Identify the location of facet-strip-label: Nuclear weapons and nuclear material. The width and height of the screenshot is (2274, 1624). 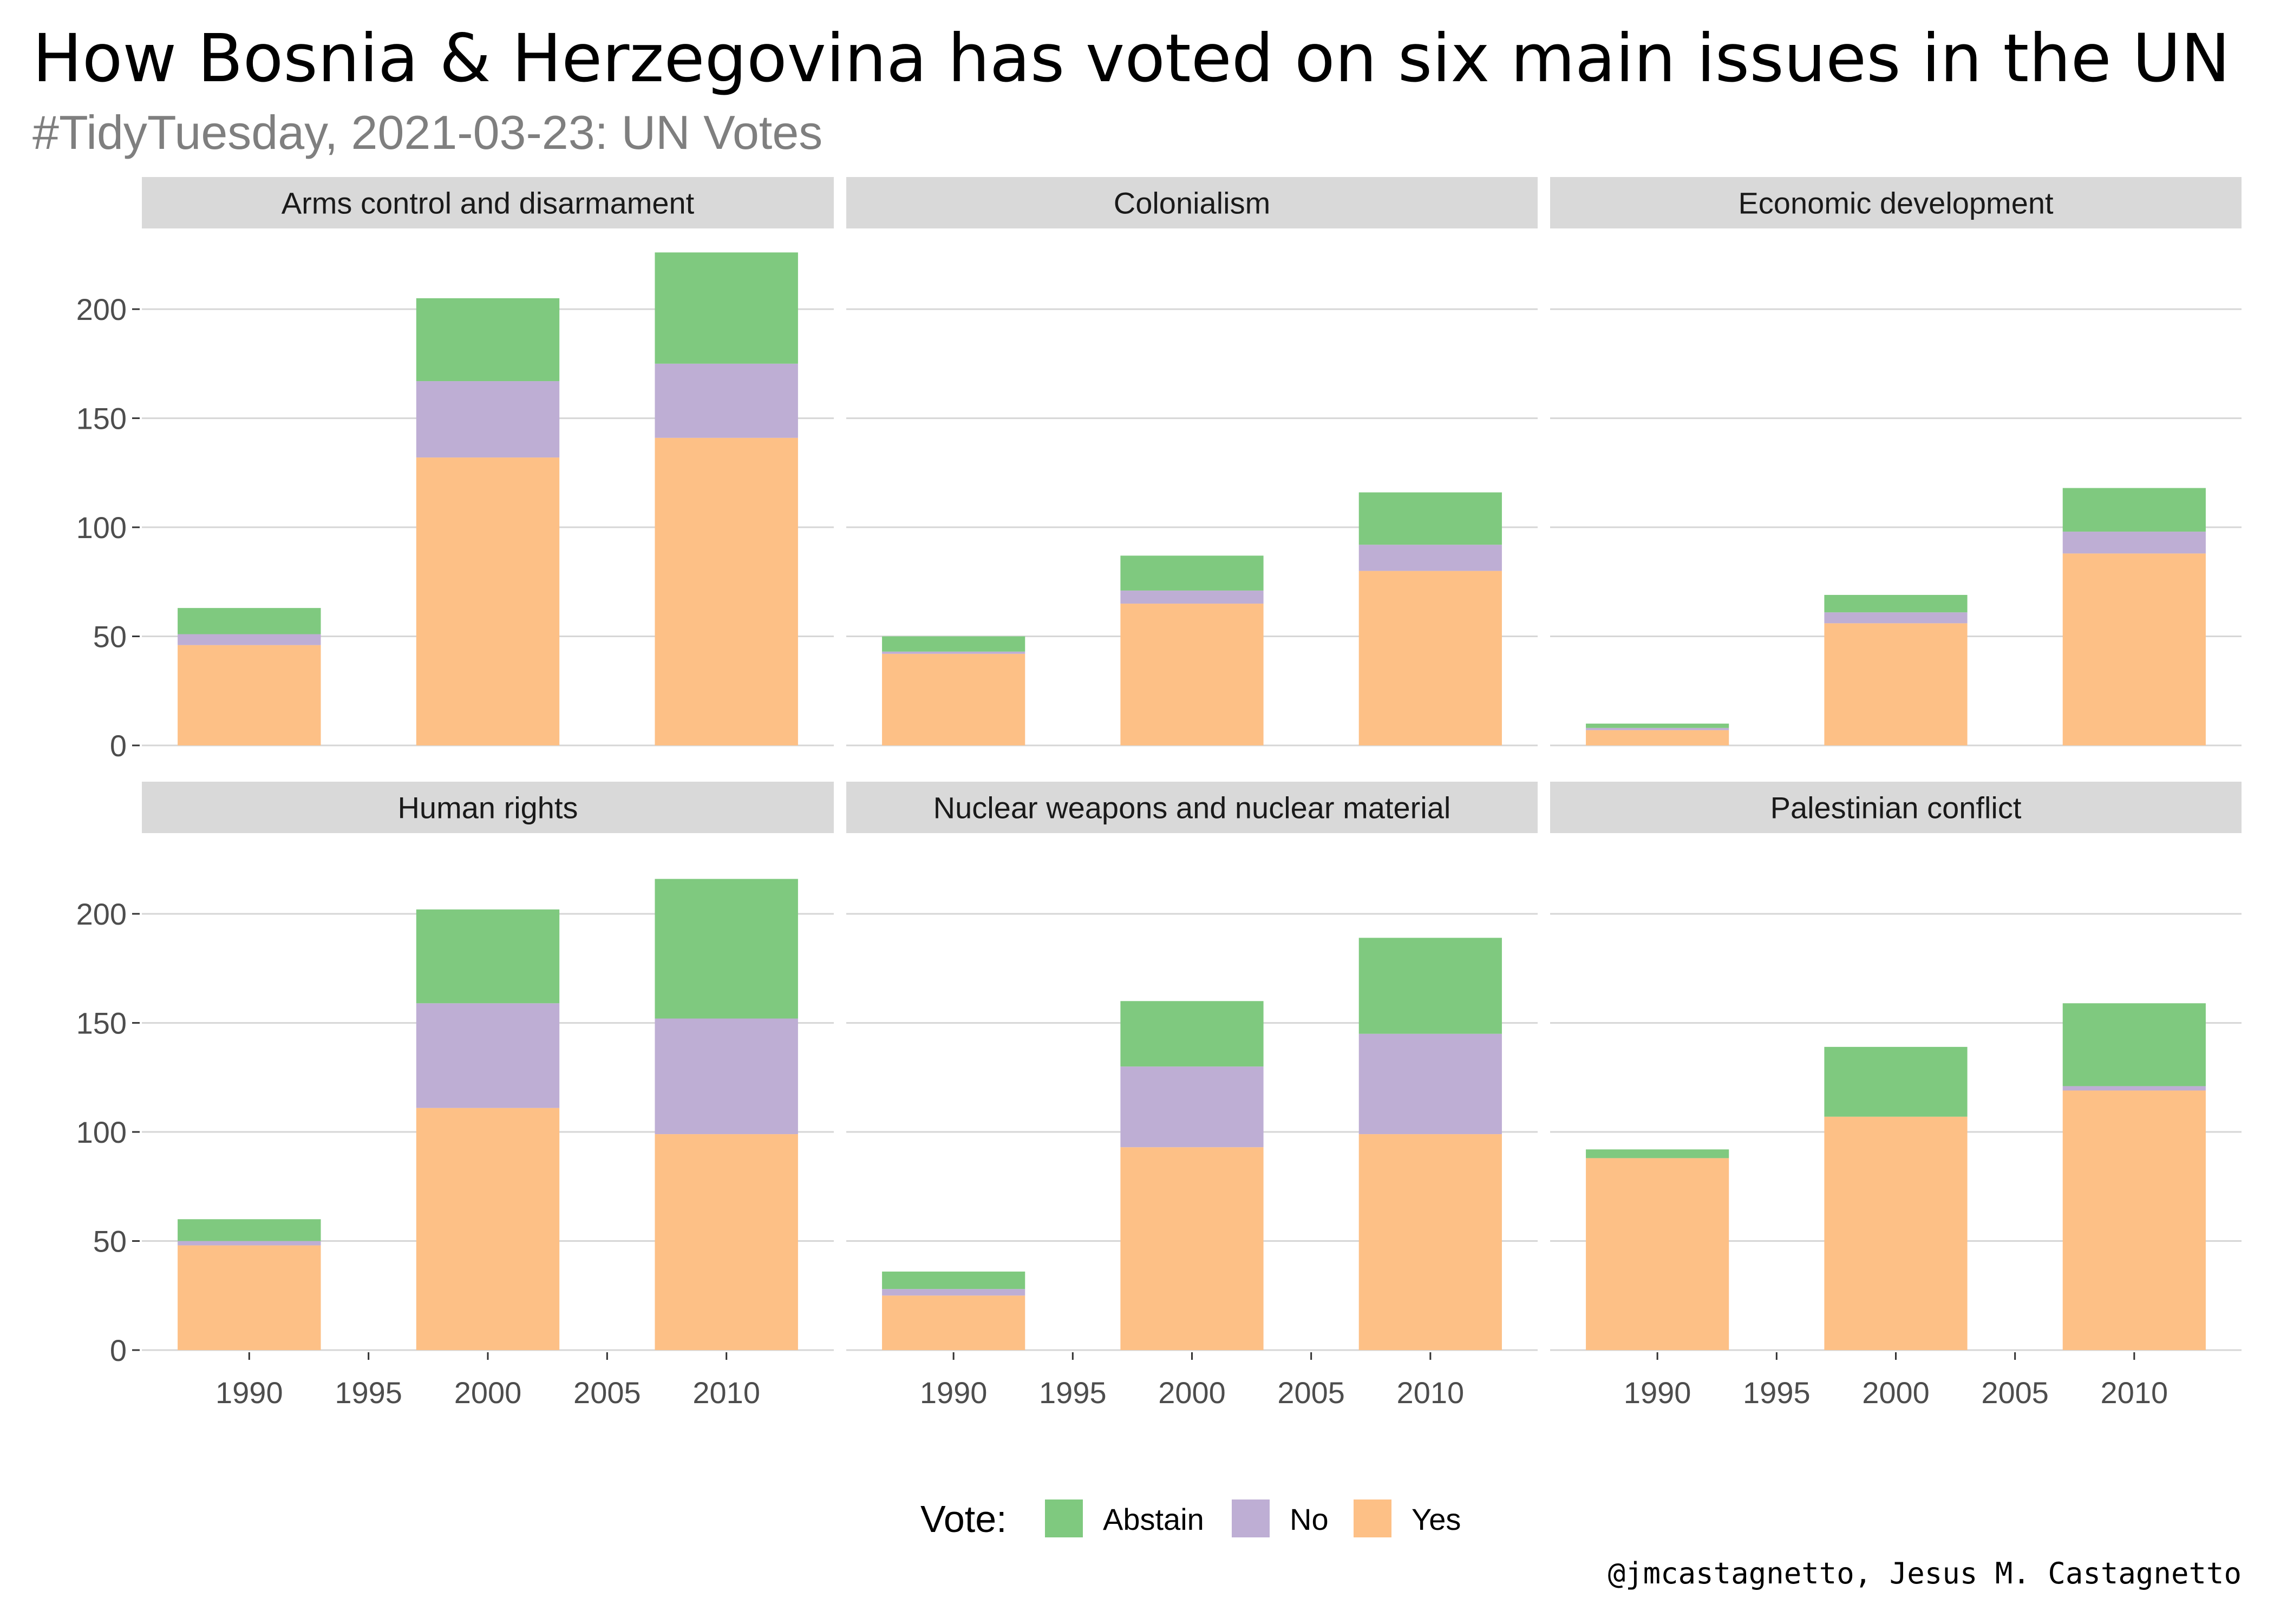
(1192, 808).